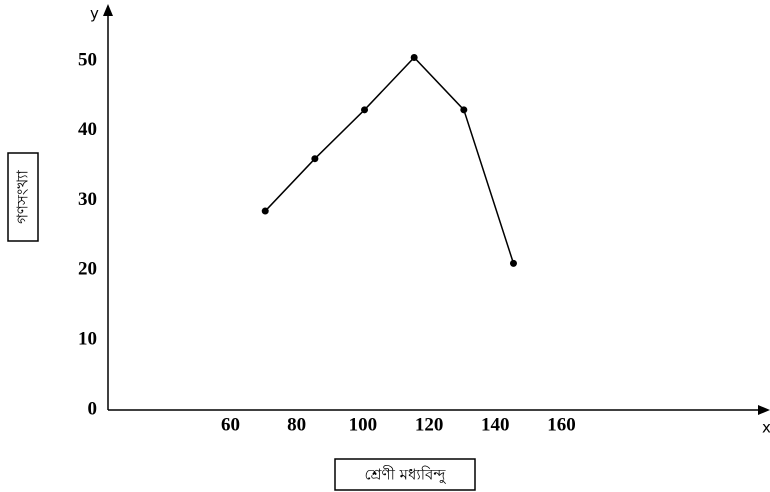  I want to click on y-letter: y, so click(94, 14).